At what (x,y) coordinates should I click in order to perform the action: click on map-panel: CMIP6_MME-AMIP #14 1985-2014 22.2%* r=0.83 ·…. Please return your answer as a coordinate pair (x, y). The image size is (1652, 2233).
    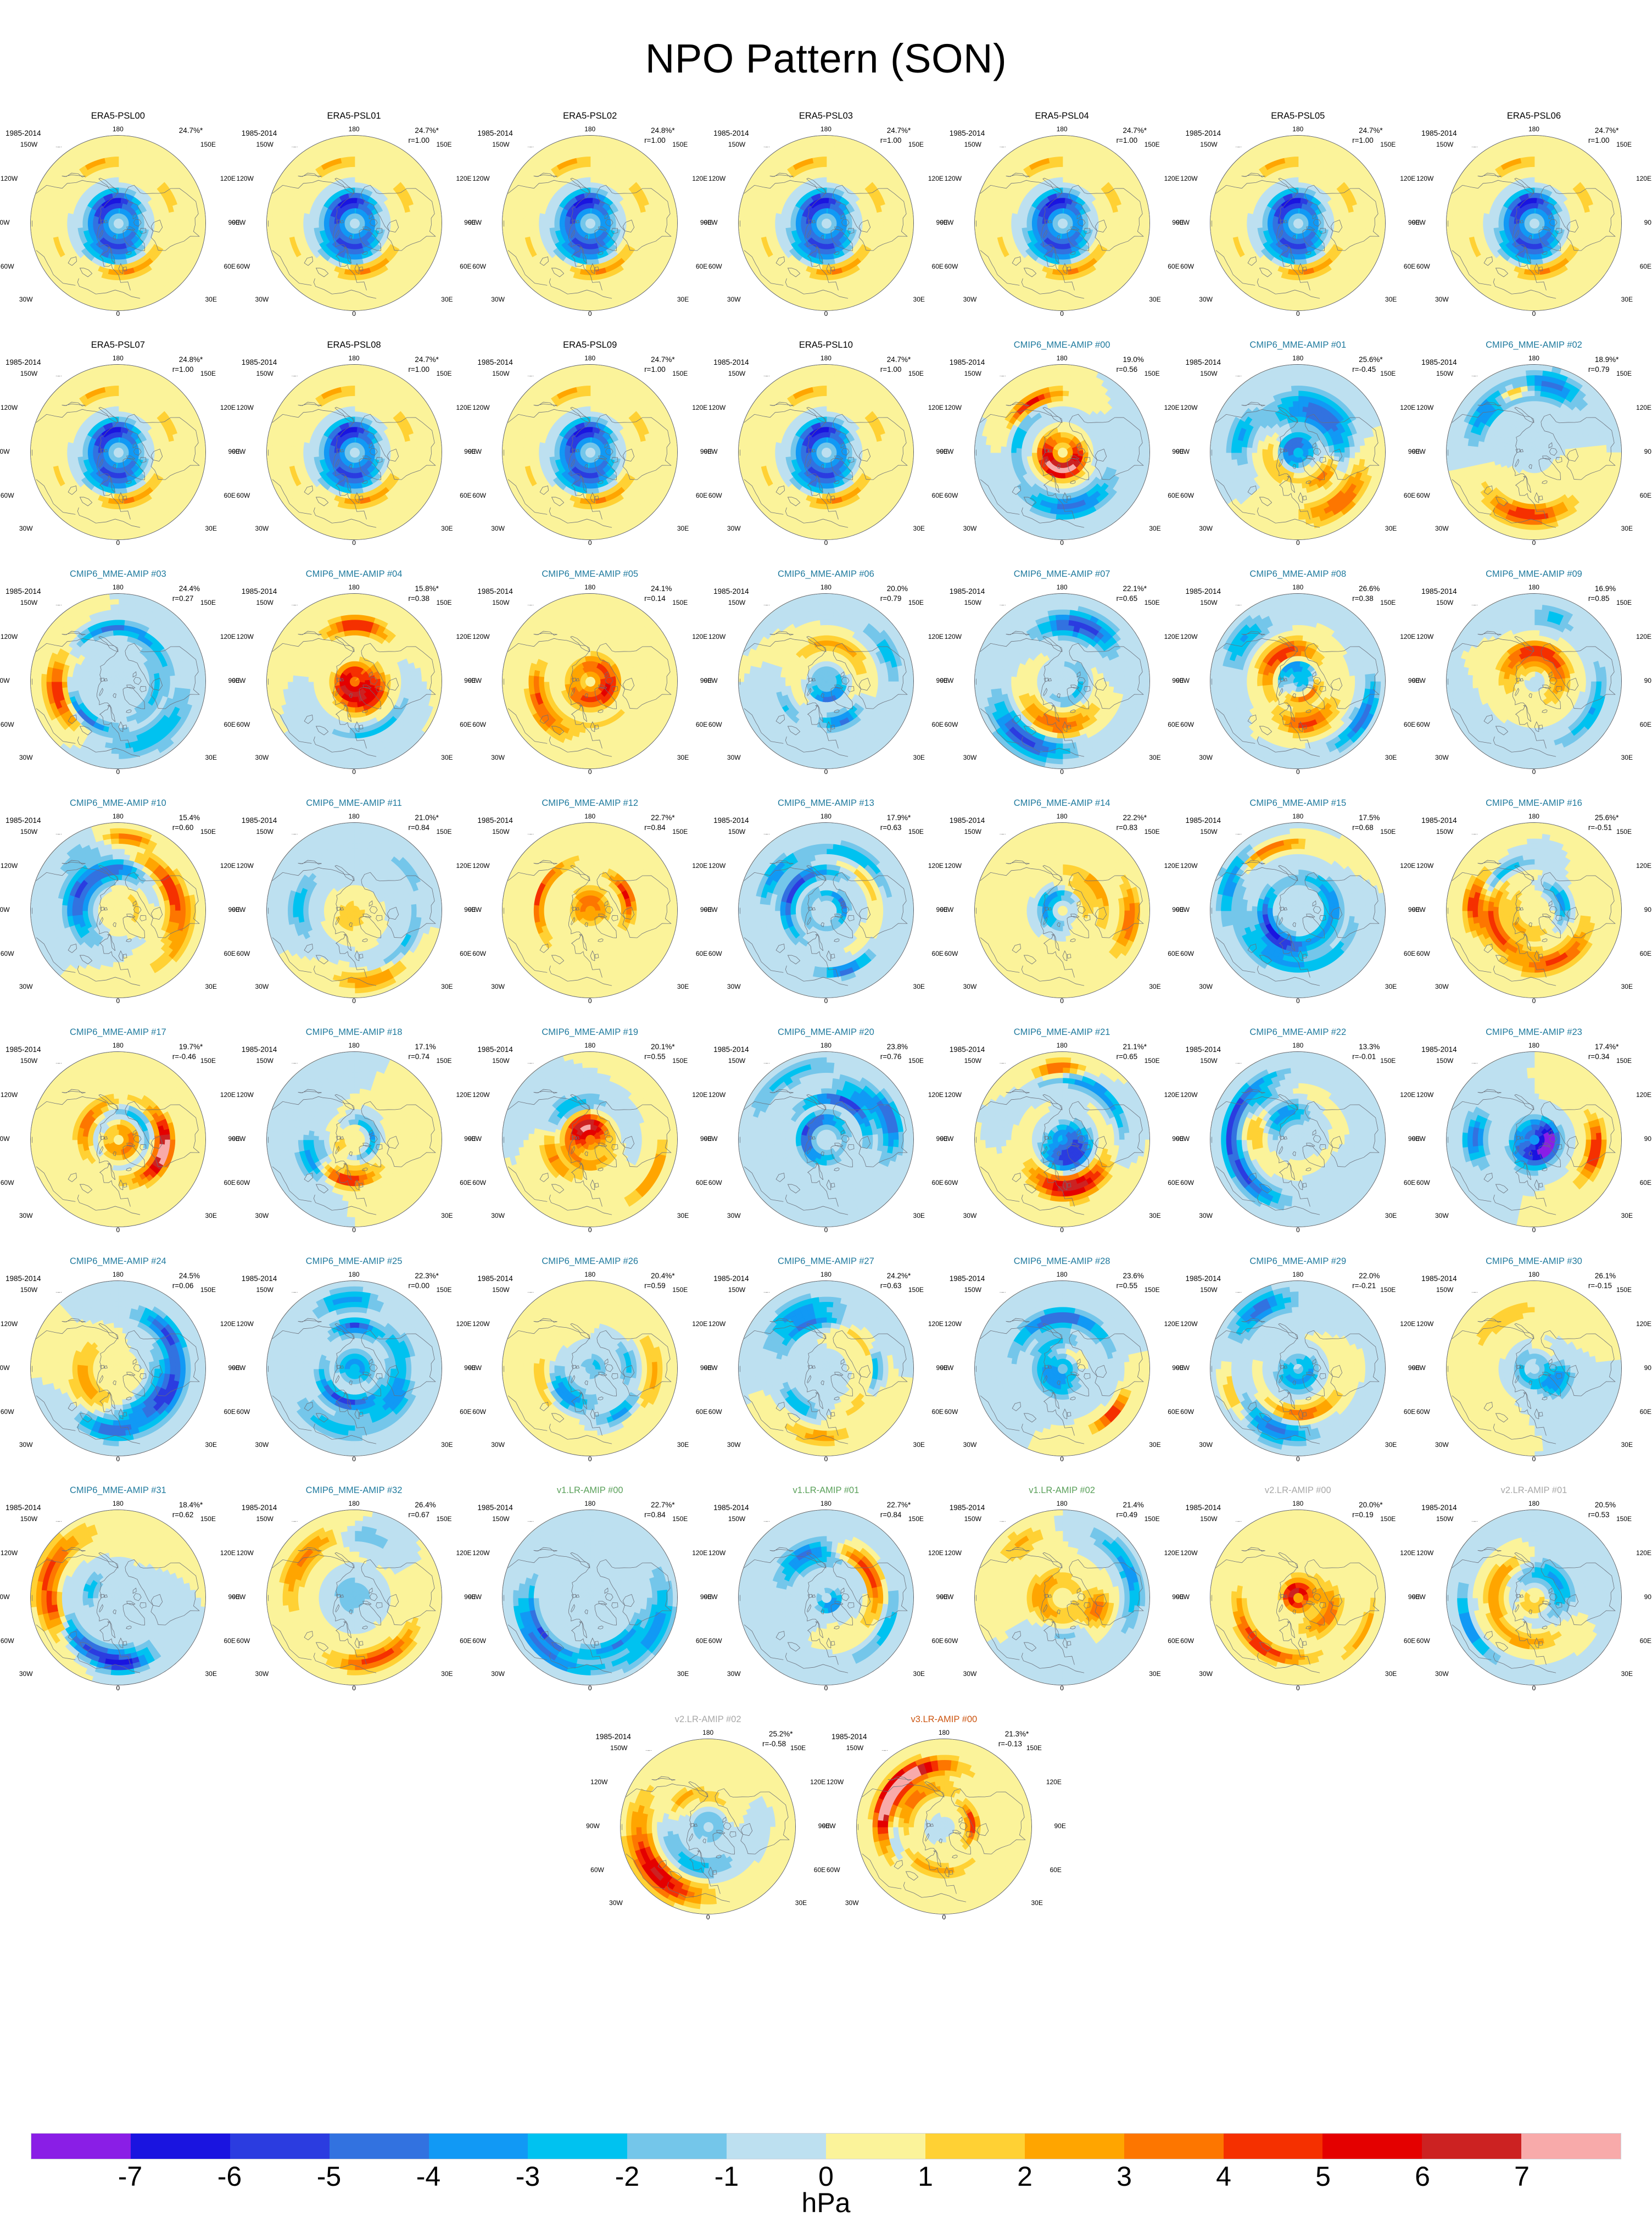
    Looking at the image, I should click on (1062, 910).